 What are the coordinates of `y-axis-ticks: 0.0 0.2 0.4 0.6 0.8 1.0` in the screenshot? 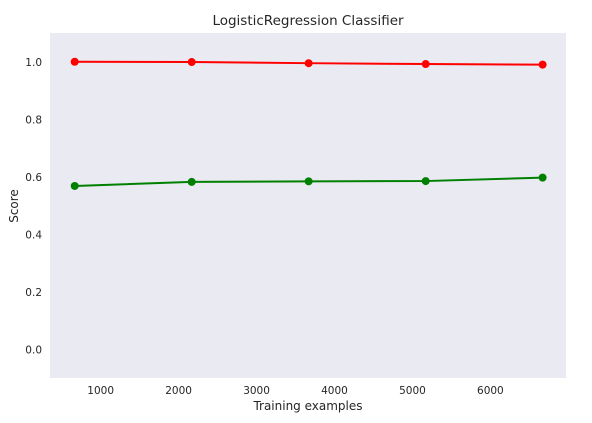 It's located at (33, 207).